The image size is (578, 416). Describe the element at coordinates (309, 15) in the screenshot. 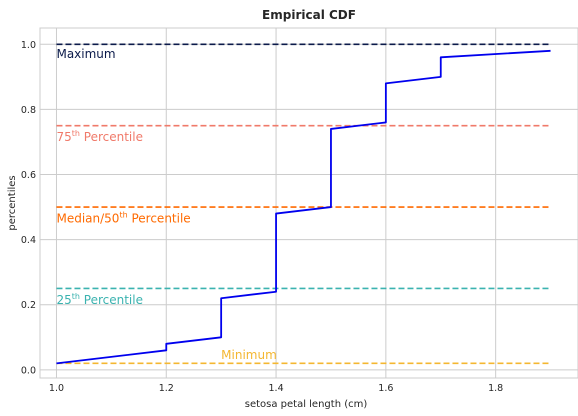

I see `chart-title: Empirical CDF` at that location.